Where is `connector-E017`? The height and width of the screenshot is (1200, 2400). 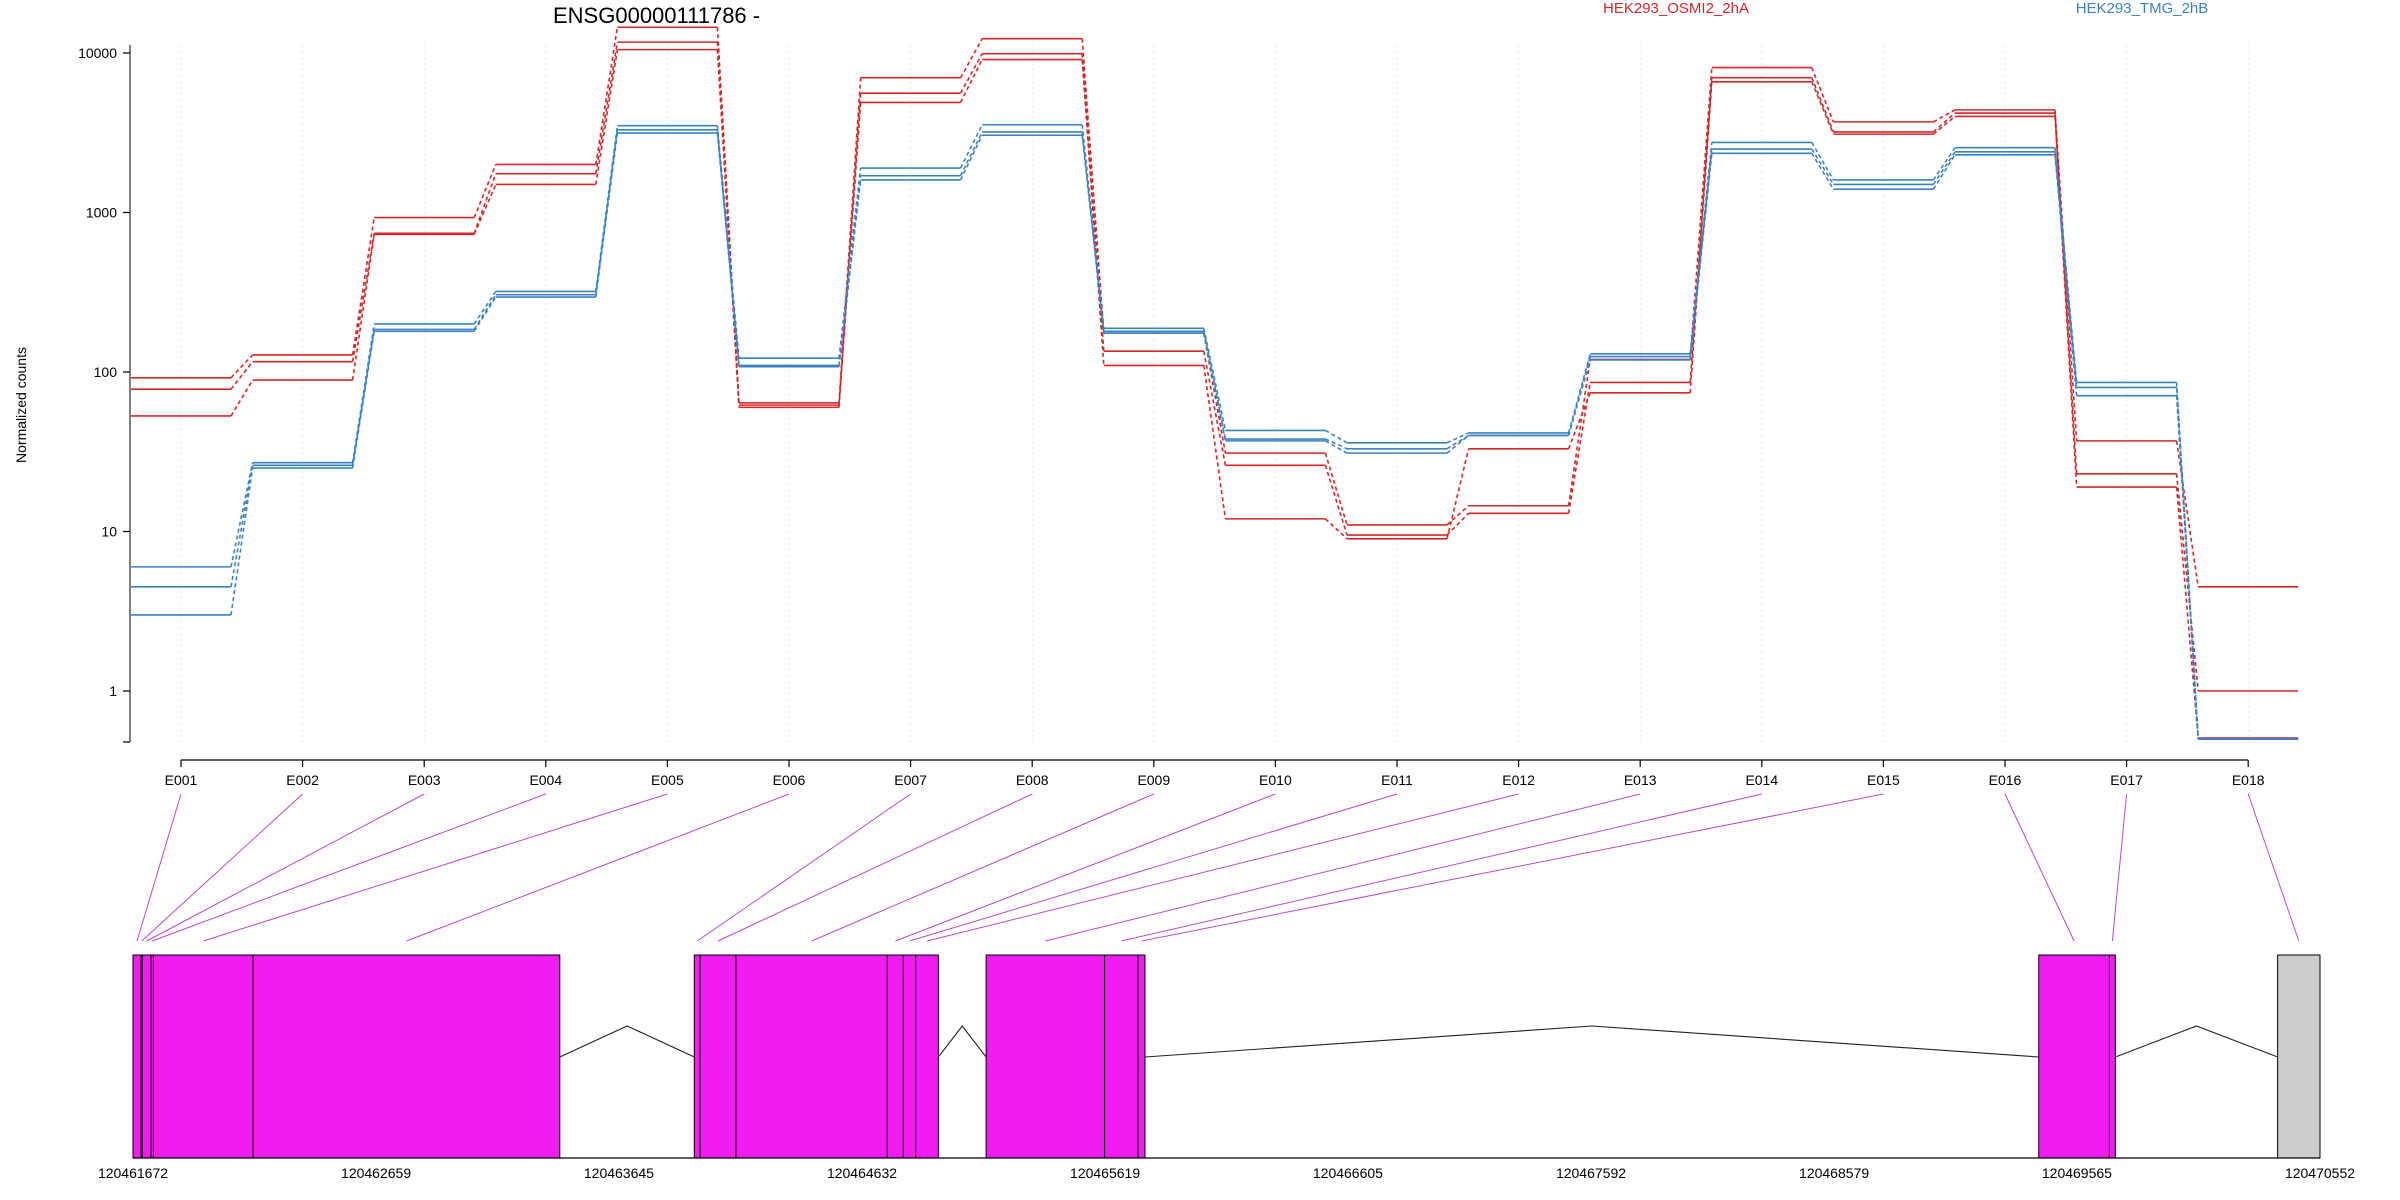 connector-E017 is located at coordinates (2119, 867).